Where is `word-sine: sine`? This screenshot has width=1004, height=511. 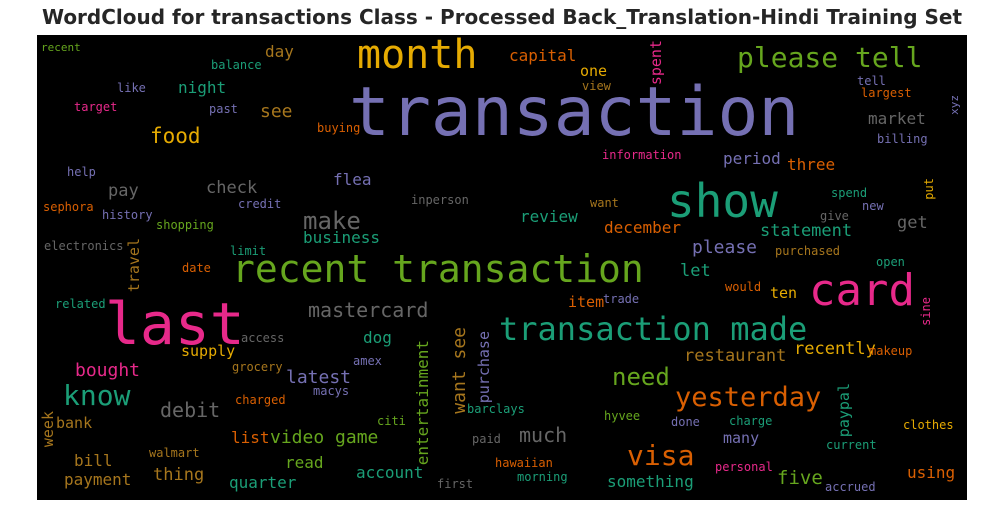
word-sine: sine is located at coordinates (926, 311).